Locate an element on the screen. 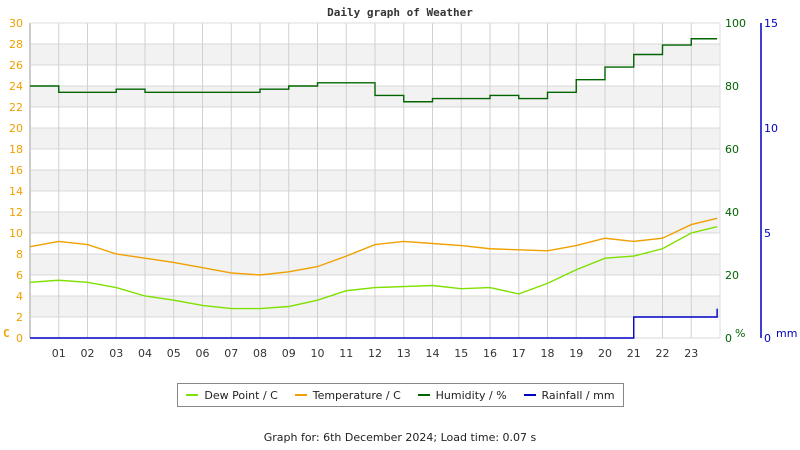 The image size is (800, 450). x-tick-label: 14 is located at coordinates (433, 353).